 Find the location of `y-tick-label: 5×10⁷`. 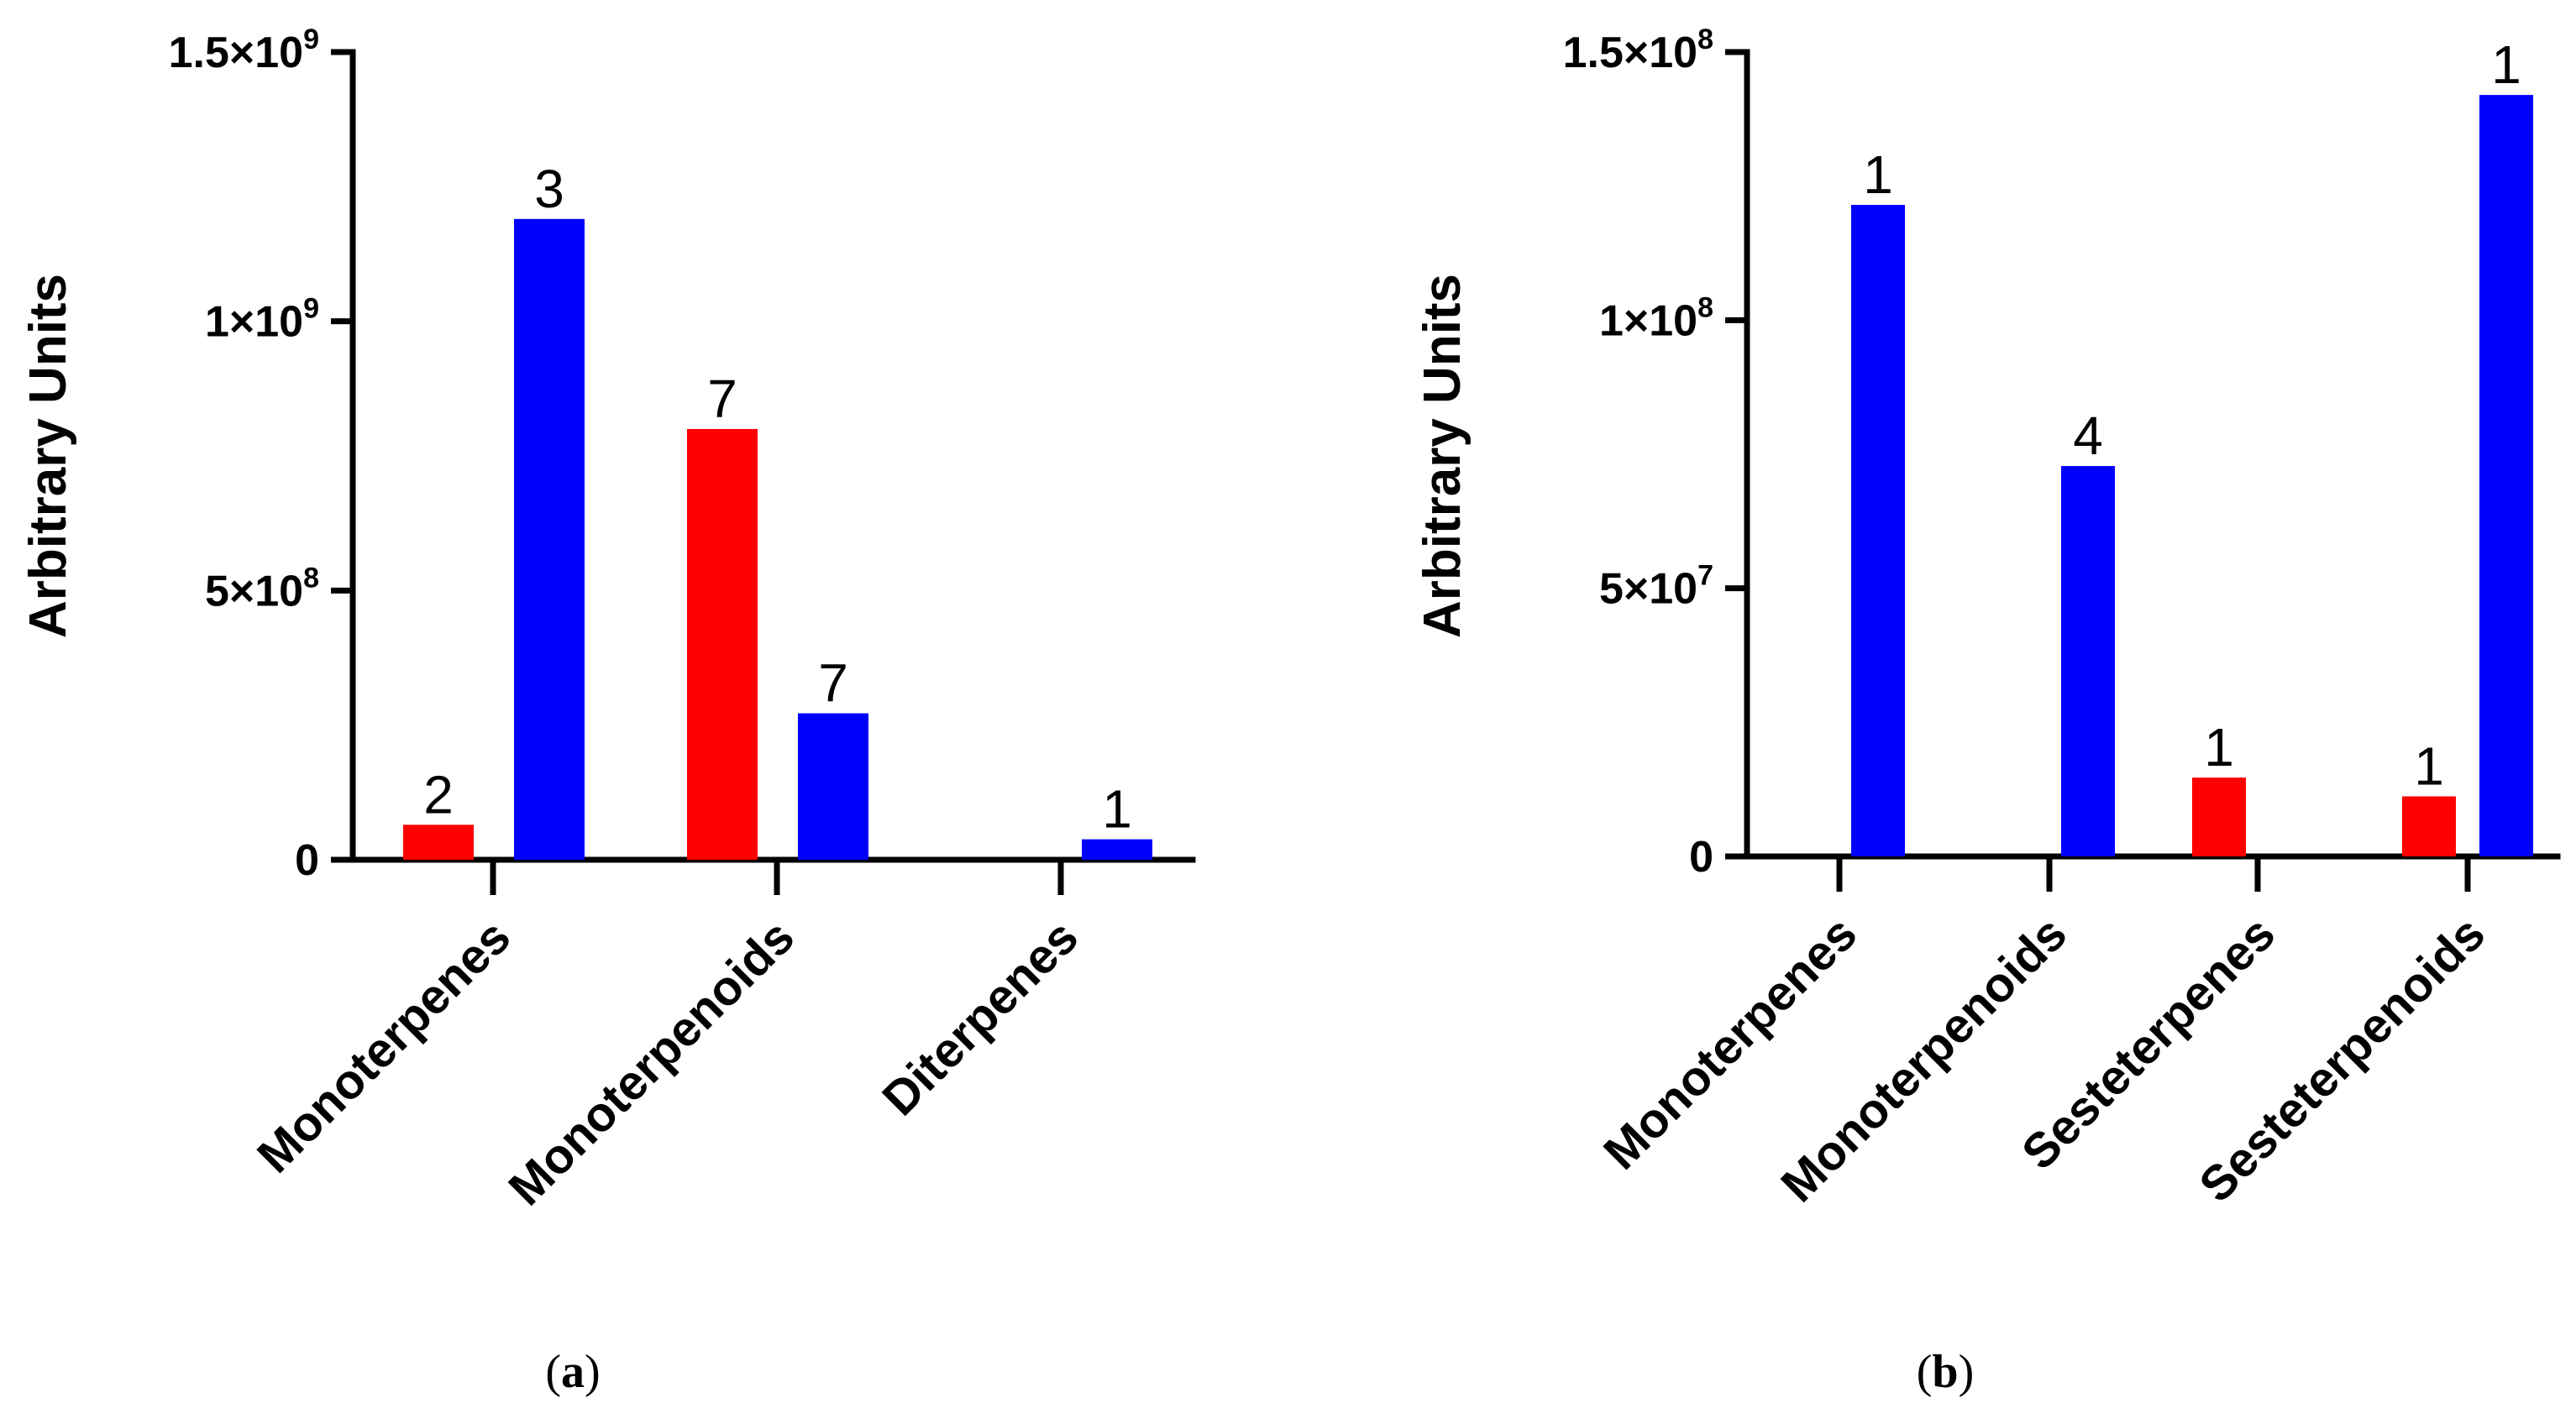

y-tick-label: 5×10⁷ is located at coordinates (1656, 587).